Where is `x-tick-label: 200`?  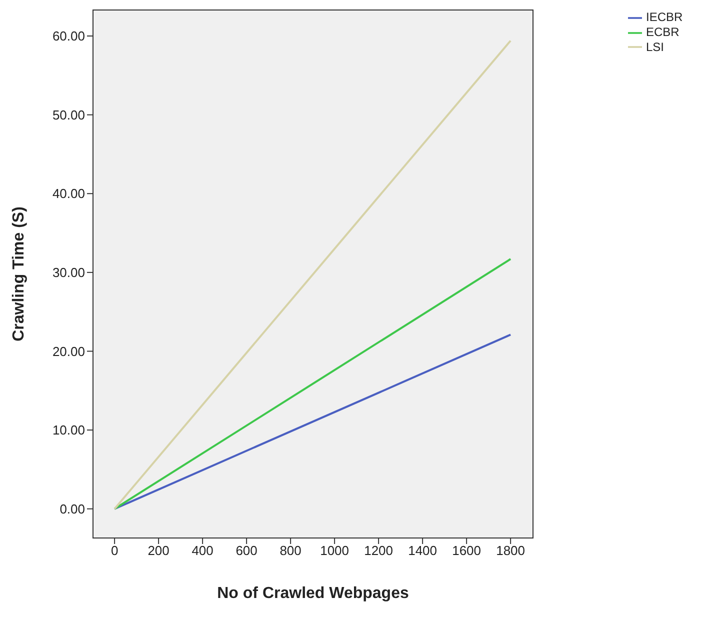 x-tick-label: 200 is located at coordinates (159, 550).